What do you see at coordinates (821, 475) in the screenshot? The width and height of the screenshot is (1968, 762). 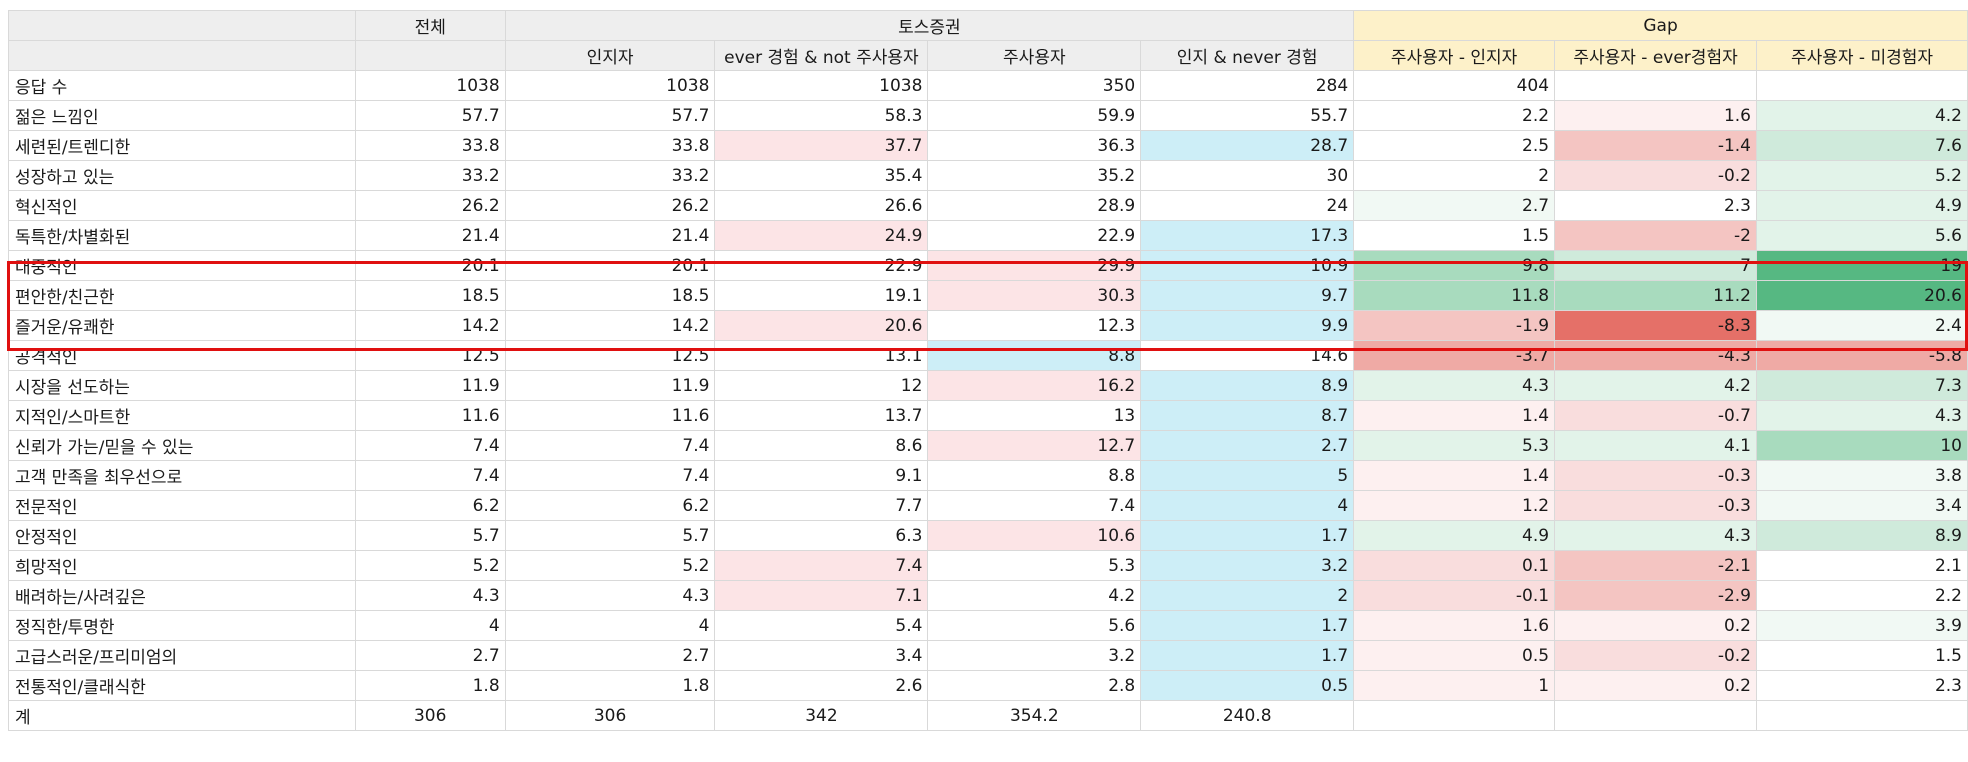 I see `data-cell: 9.1` at bounding box center [821, 475].